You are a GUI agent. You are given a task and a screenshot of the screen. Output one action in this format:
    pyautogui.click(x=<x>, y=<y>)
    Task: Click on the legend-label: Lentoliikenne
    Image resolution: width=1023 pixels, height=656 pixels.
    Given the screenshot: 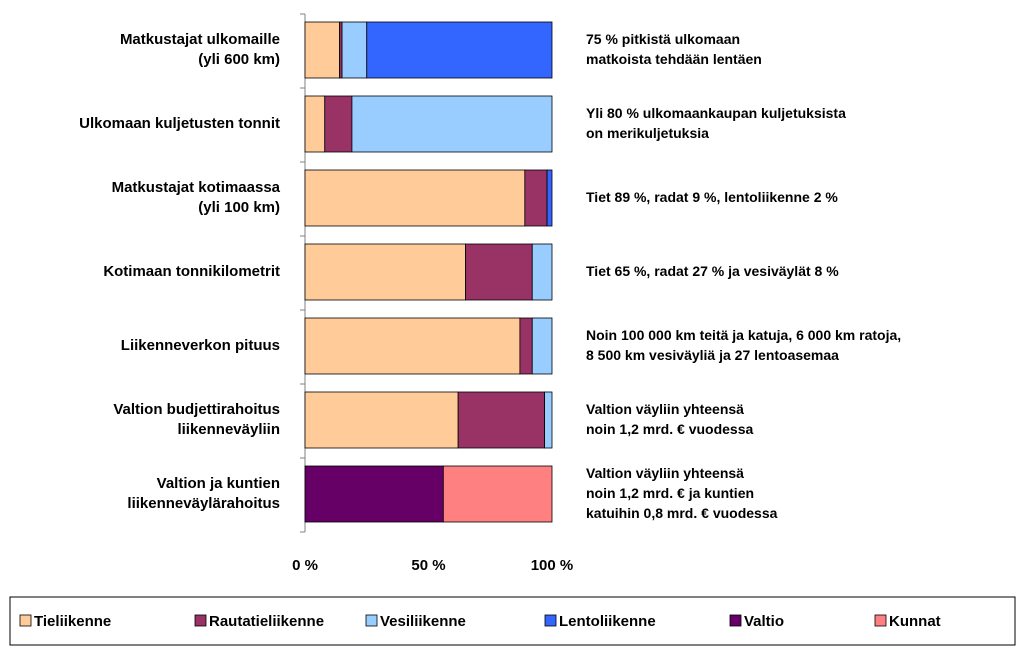 What is the action you would take?
    pyautogui.click(x=607, y=621)
    